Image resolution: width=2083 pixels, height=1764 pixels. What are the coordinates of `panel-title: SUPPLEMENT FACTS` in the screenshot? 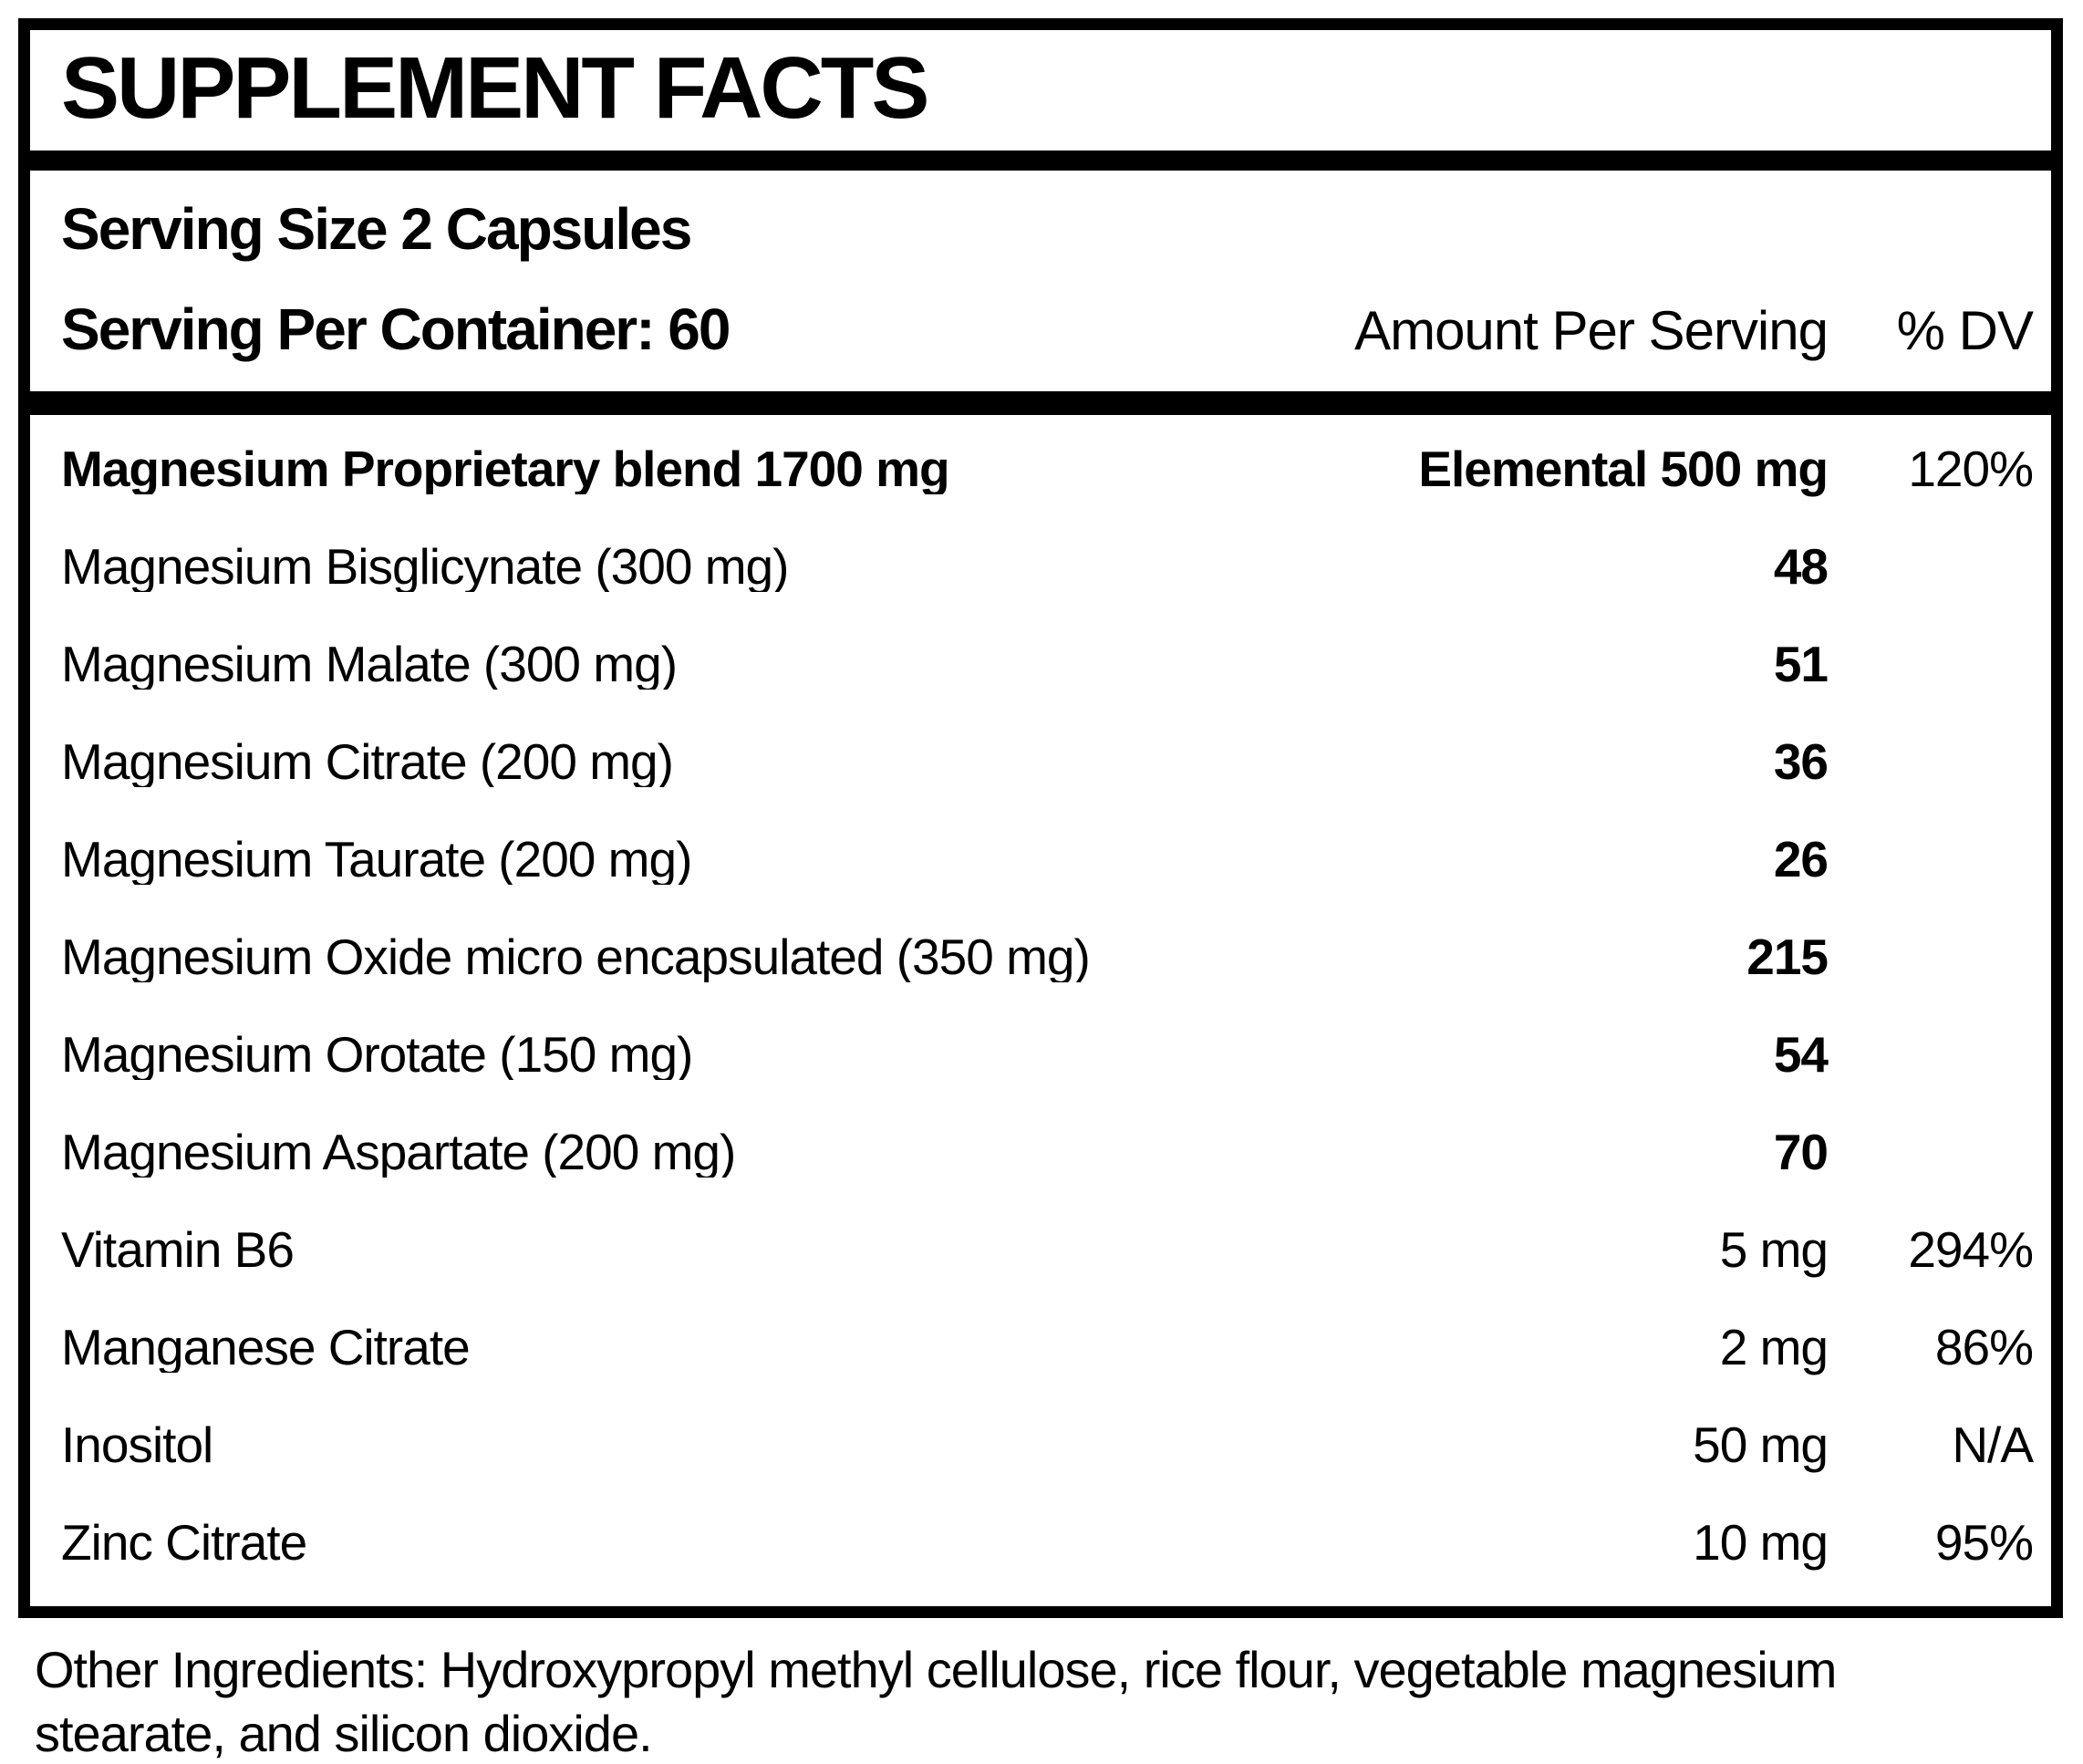 It's located at (495, 88).